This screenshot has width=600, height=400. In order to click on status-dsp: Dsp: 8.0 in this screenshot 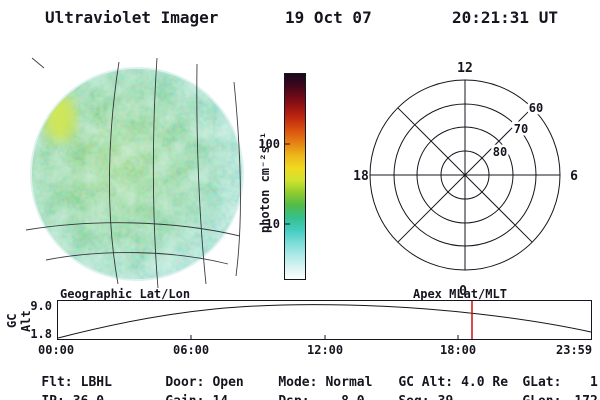, I will do `click(305, 389)`.